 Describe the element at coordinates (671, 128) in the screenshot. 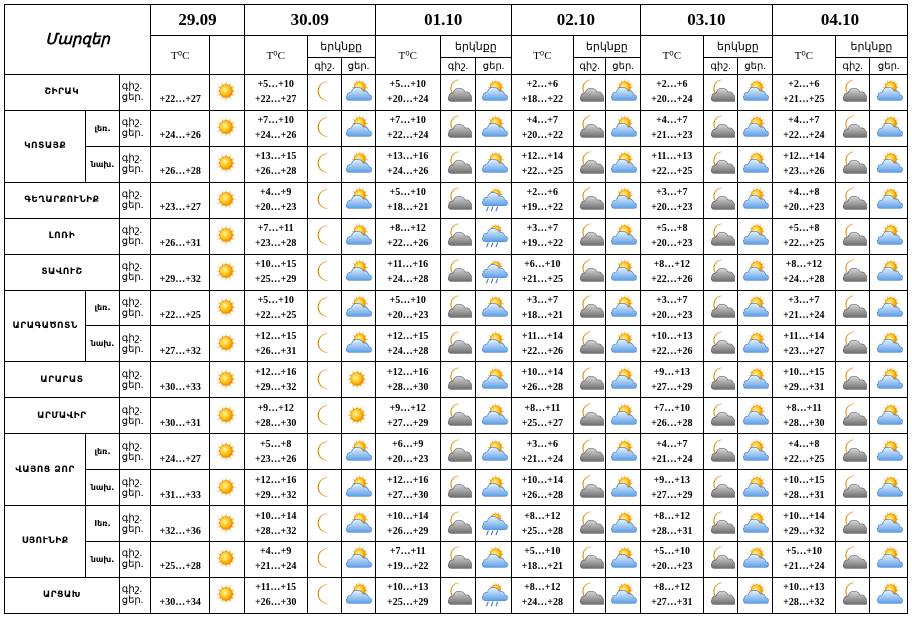

I see `temp-cell: +4…+7 +21…+23` at that location.